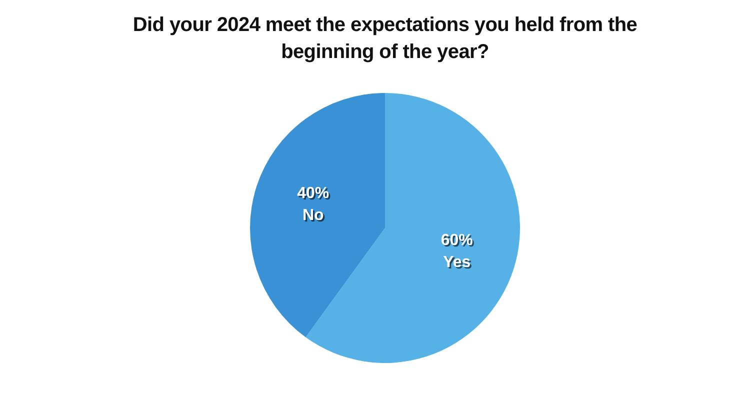 The width and height of the screenshot is (730, 417). Describe the element at coordinates (385, 39) in the screenshot. I see `chart-title: Did your 2024 meet the expectations you held from the beginning of the year?` at that location.